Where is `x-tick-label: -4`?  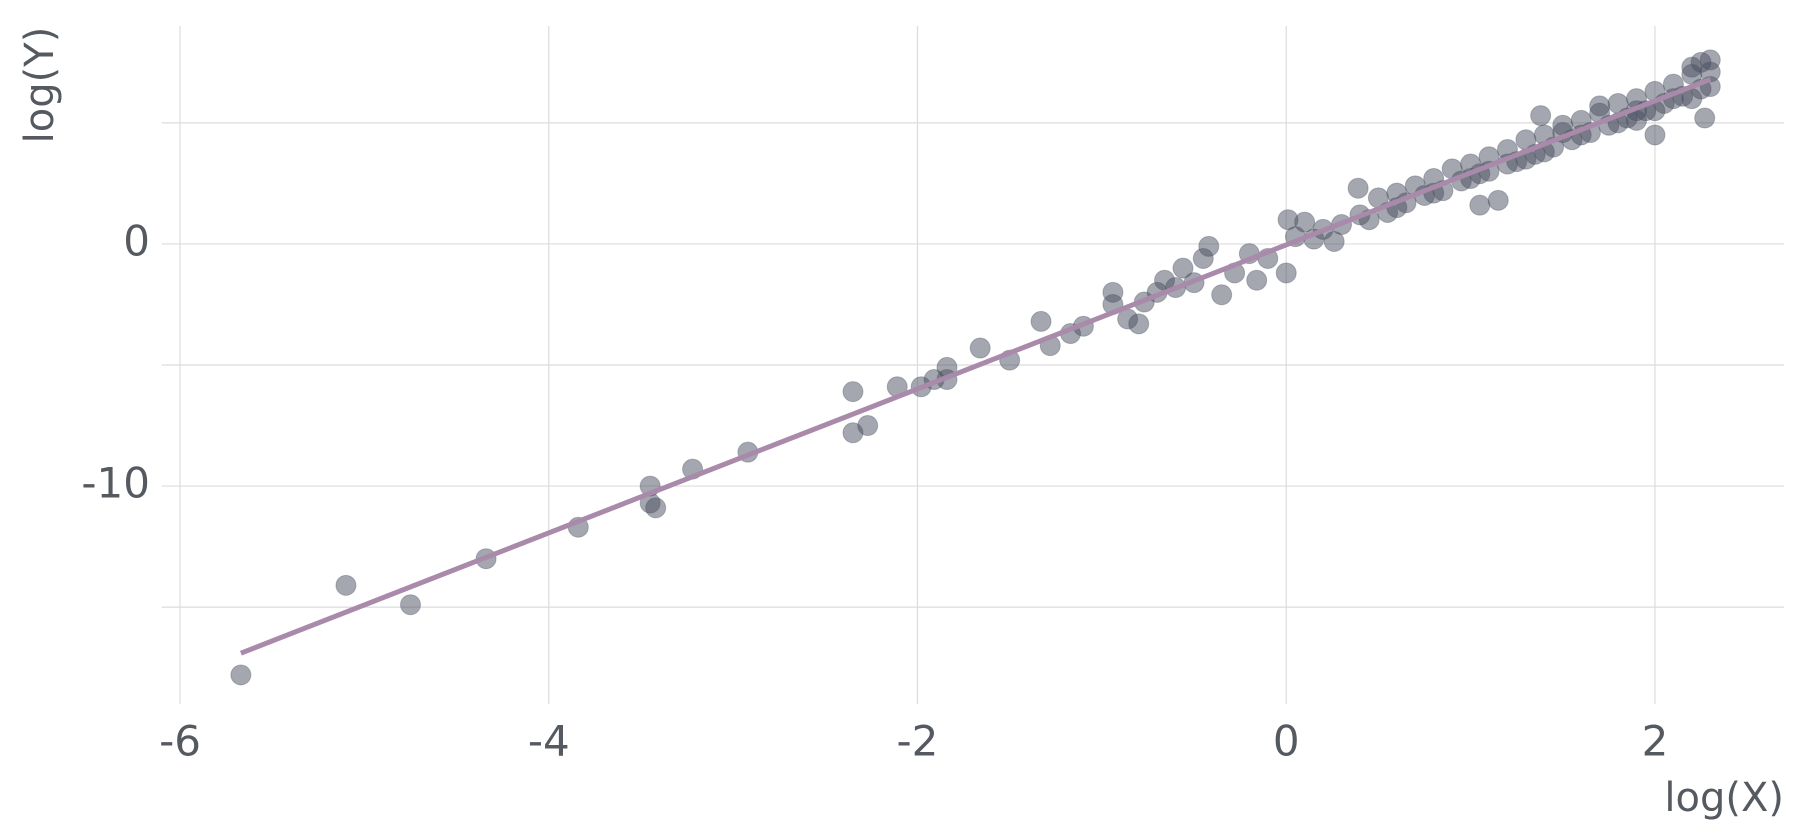
x-tick-label: -4 is located at coordinates (549, 741).